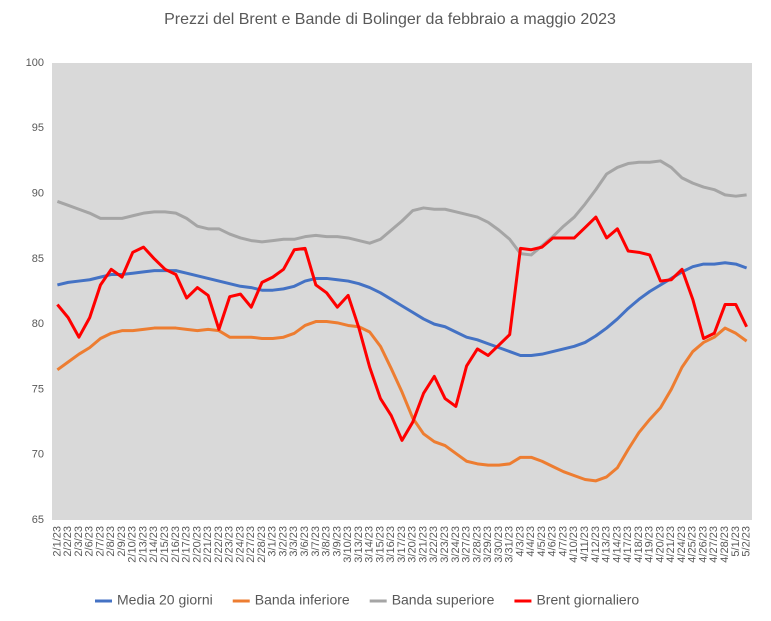 The image size is (771, 621). Describe the element at coordinates (747, 541) in the screenshot. I see `x-tick-label: 5/2/23` at that location.